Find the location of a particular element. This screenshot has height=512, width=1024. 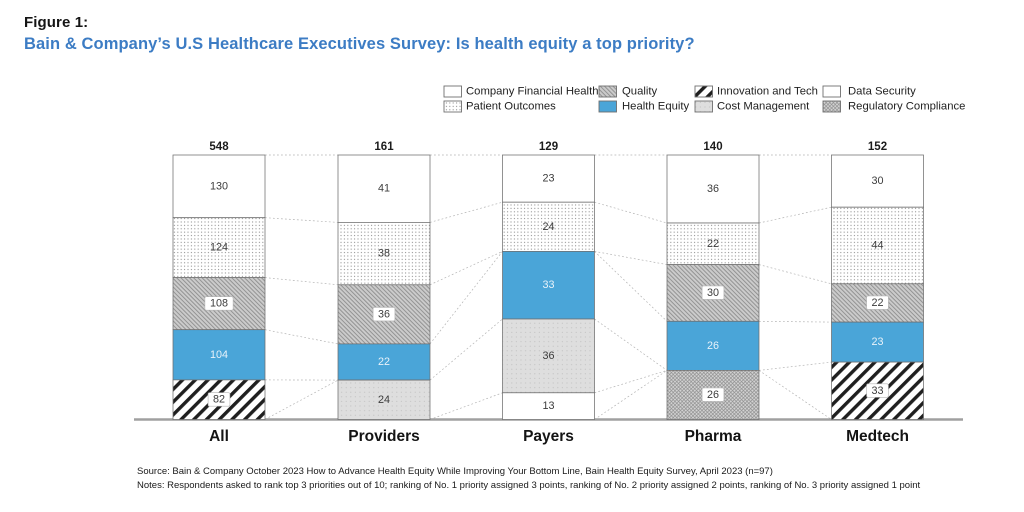

segment-health-equity-payers is located at coordinates (548, 285).